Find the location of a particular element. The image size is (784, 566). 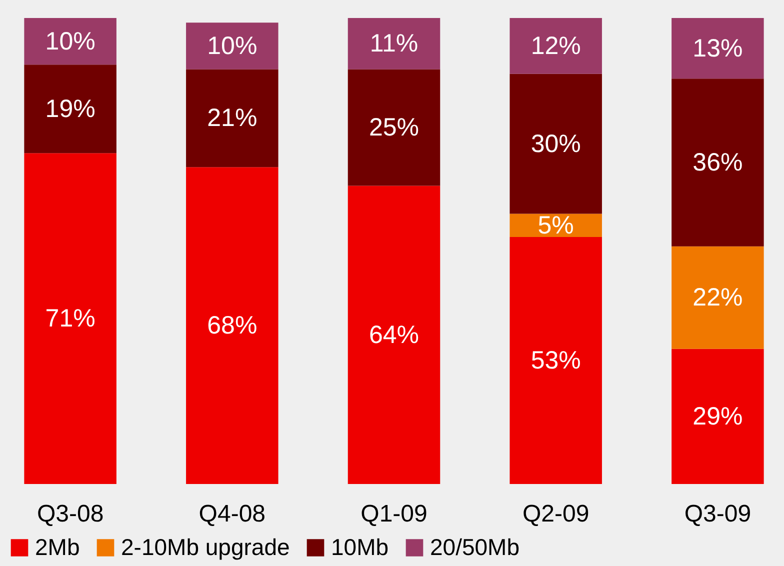

legend-label: 10Mb is located at coordinates (360, 547).